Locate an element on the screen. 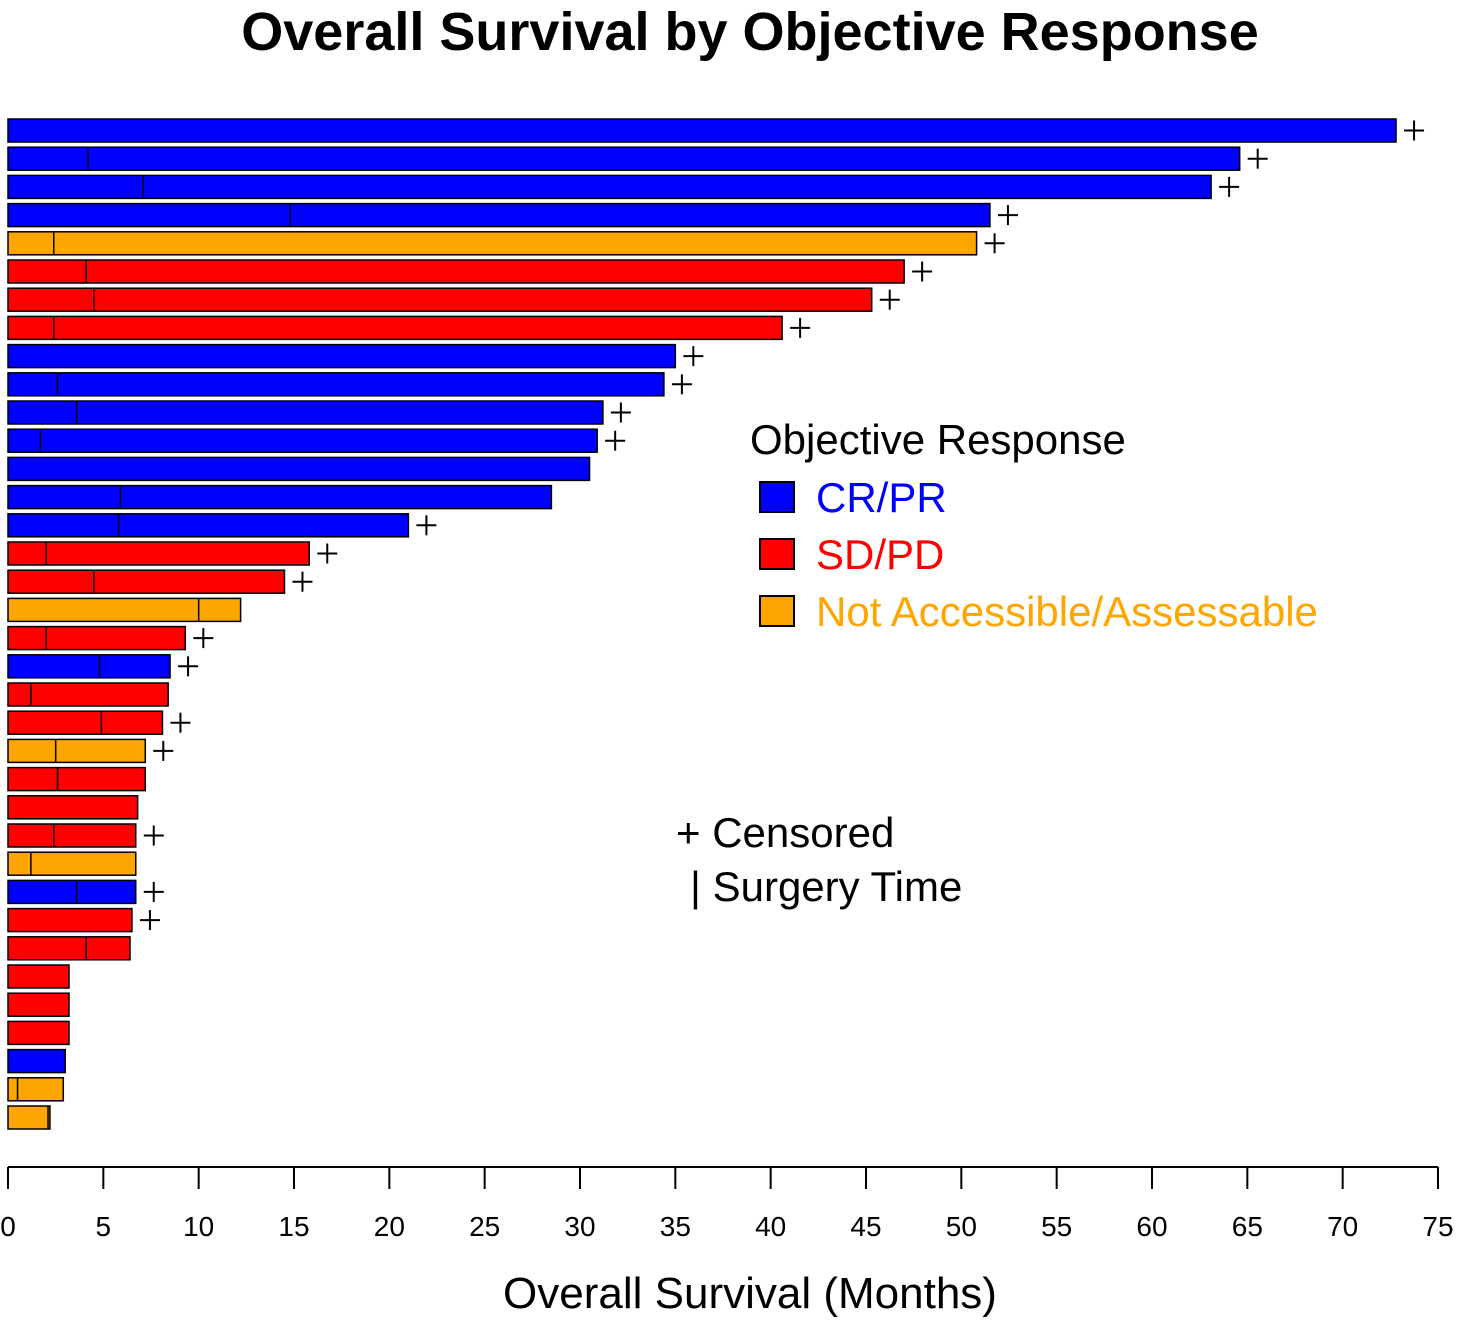 The height and width of the screenshot is (1320, 1457). x-tick-label: 55 is located at coordinates (1056, 1226).